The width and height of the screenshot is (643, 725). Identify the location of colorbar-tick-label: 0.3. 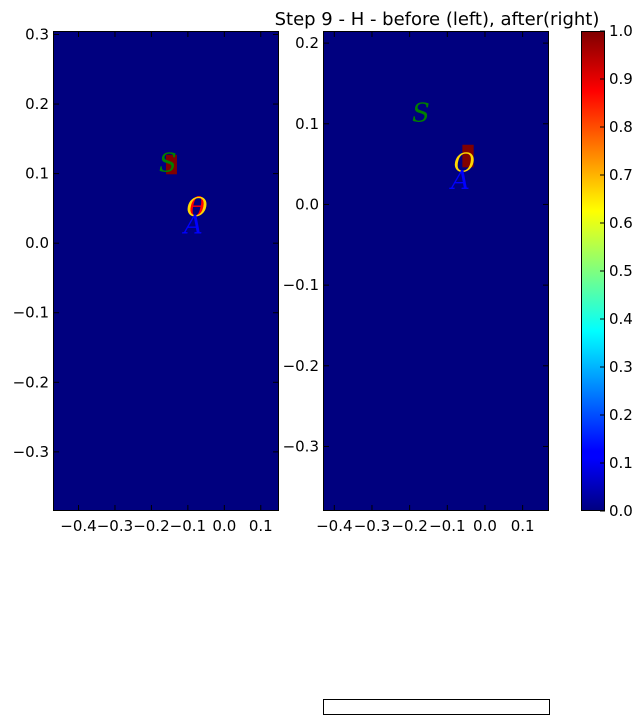
(621, 367).